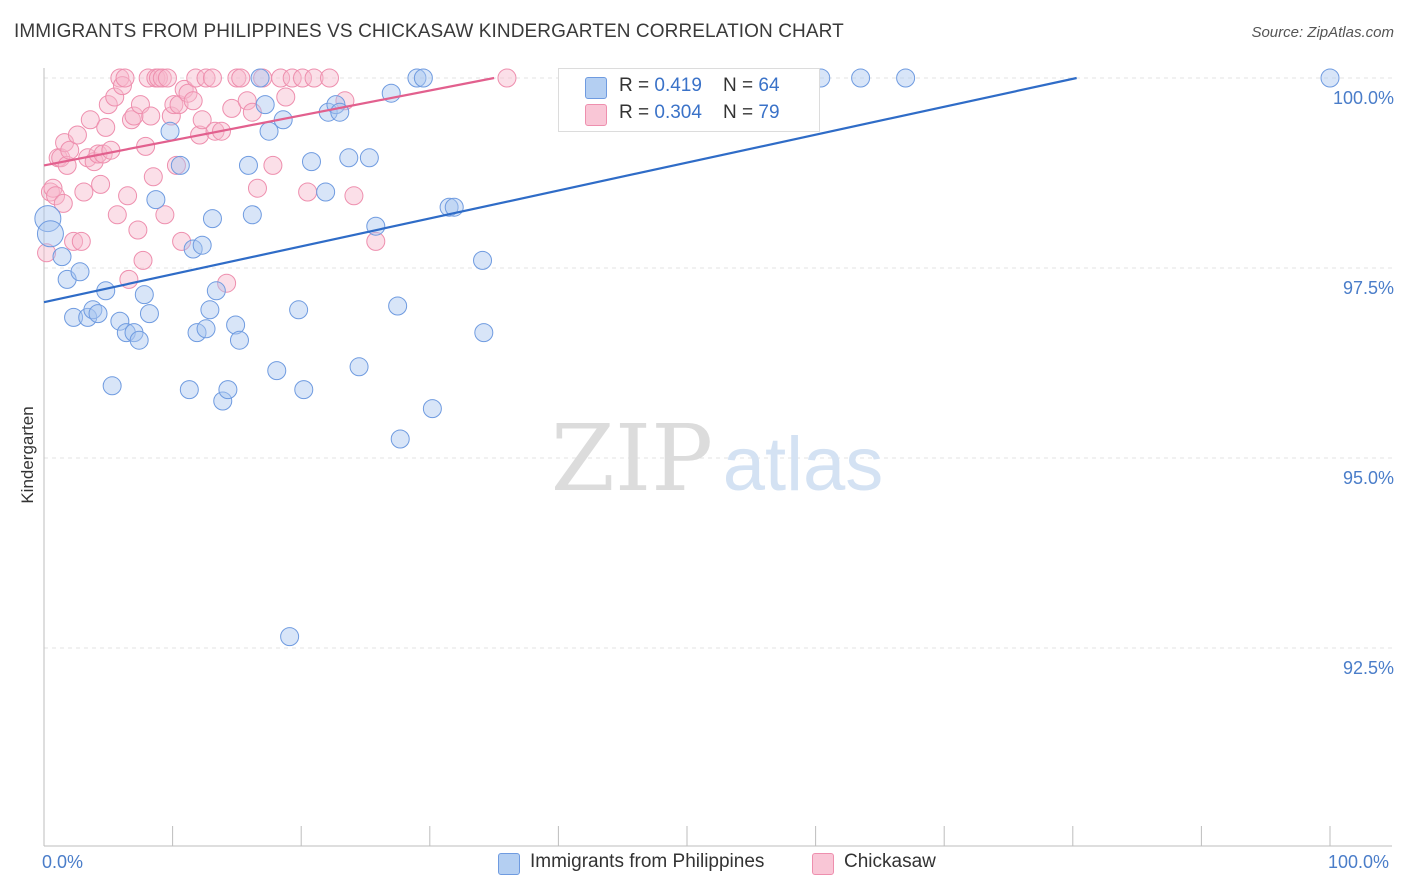 The height and width of the screenshot is (892, 1406). What do you see at coordinates (769, 112) in the screenshot?
I see `legend-n-value: 79` at bounding box center [769, 112].